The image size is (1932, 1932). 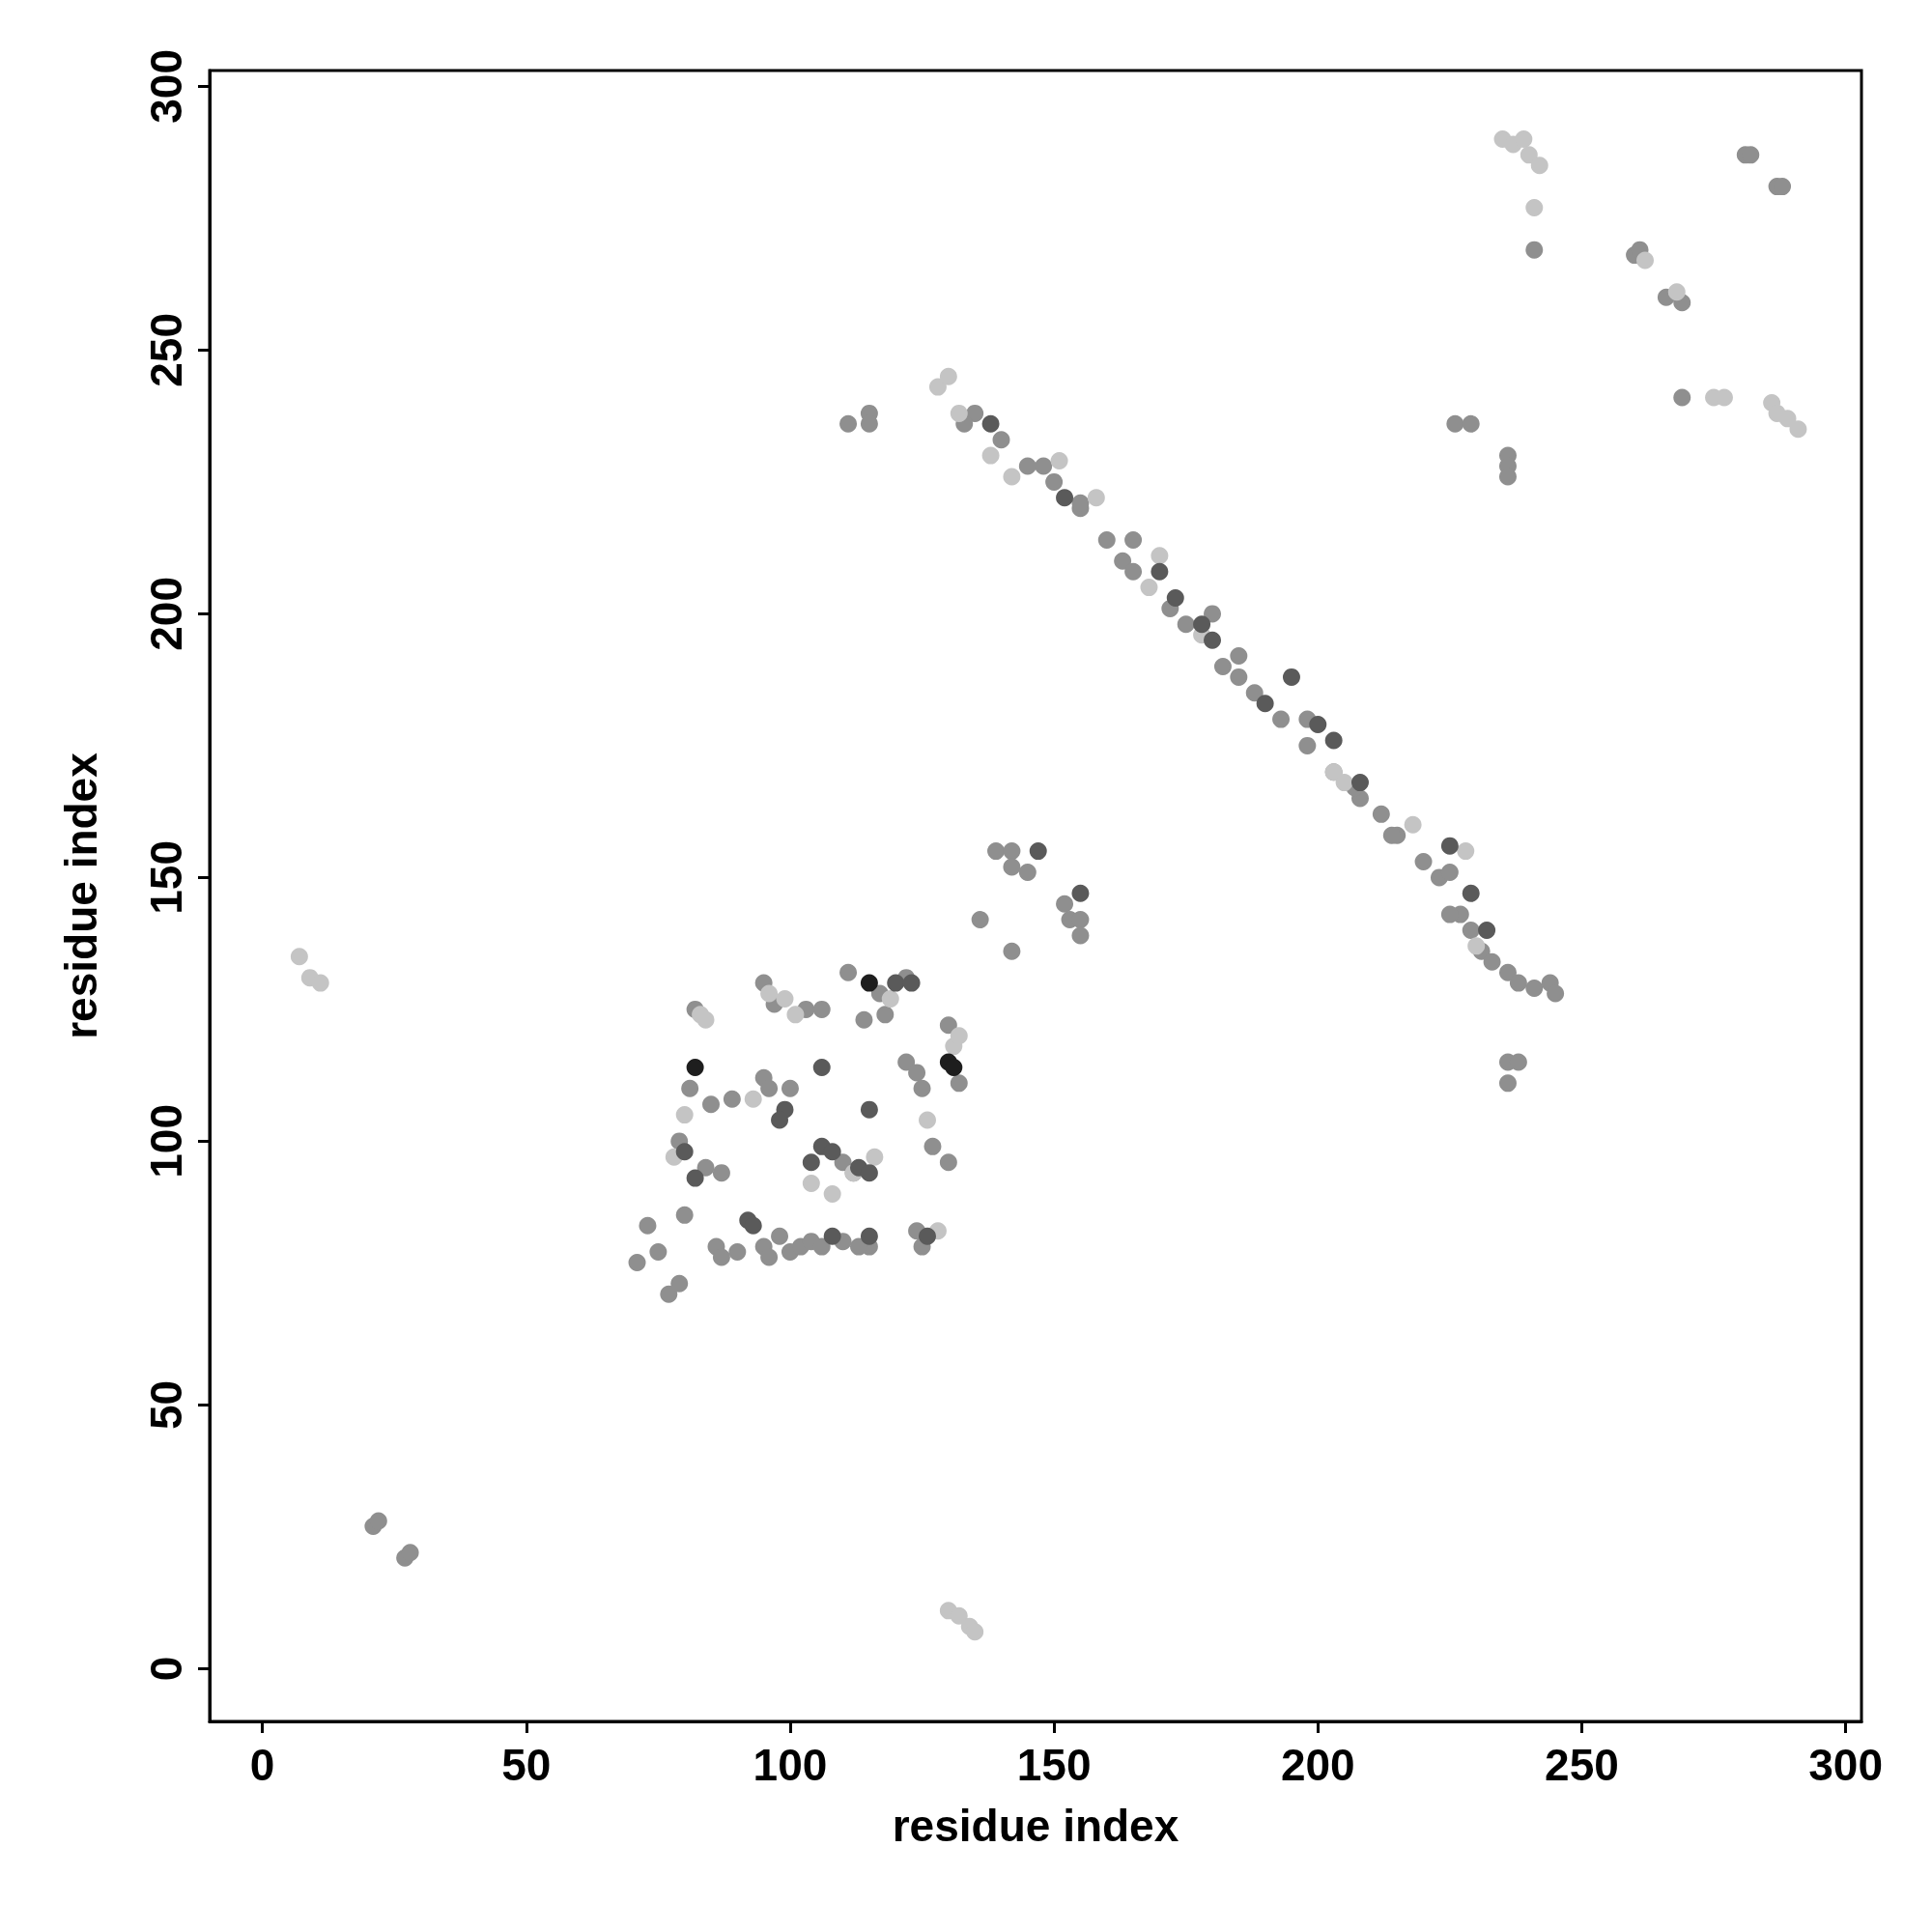 I want to click on y-tick-label: 300, so click(x=166, y=86).